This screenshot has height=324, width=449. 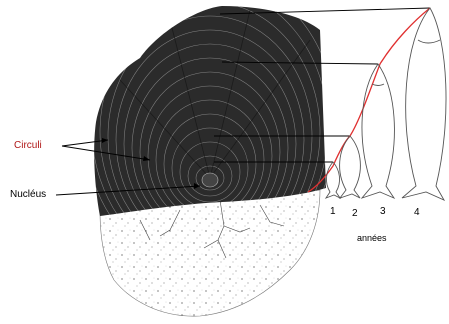 What do you see at coordinates (151, 163) in the screenshot?
I see `pointer-arrowheads` at bounding box center [151, 163].